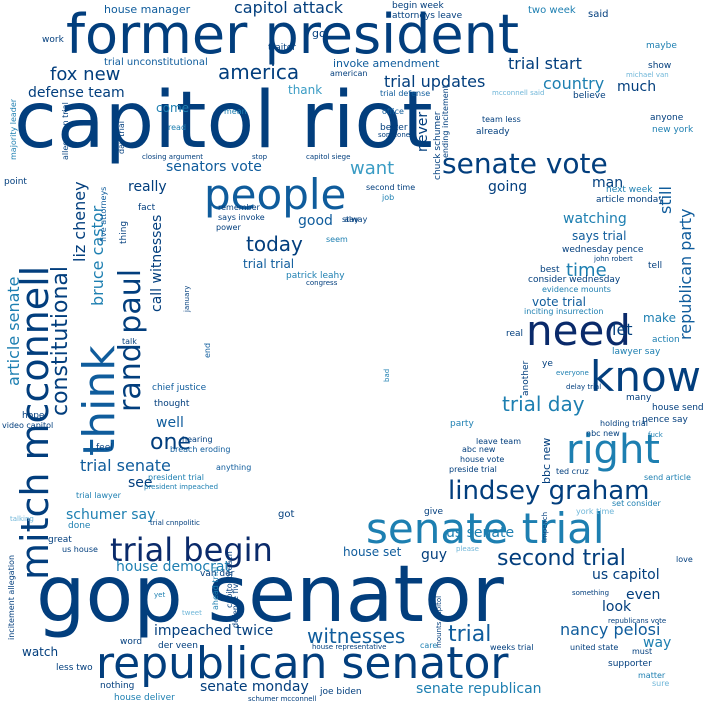  I want to click on word: liz cheney, so click(79, 221).